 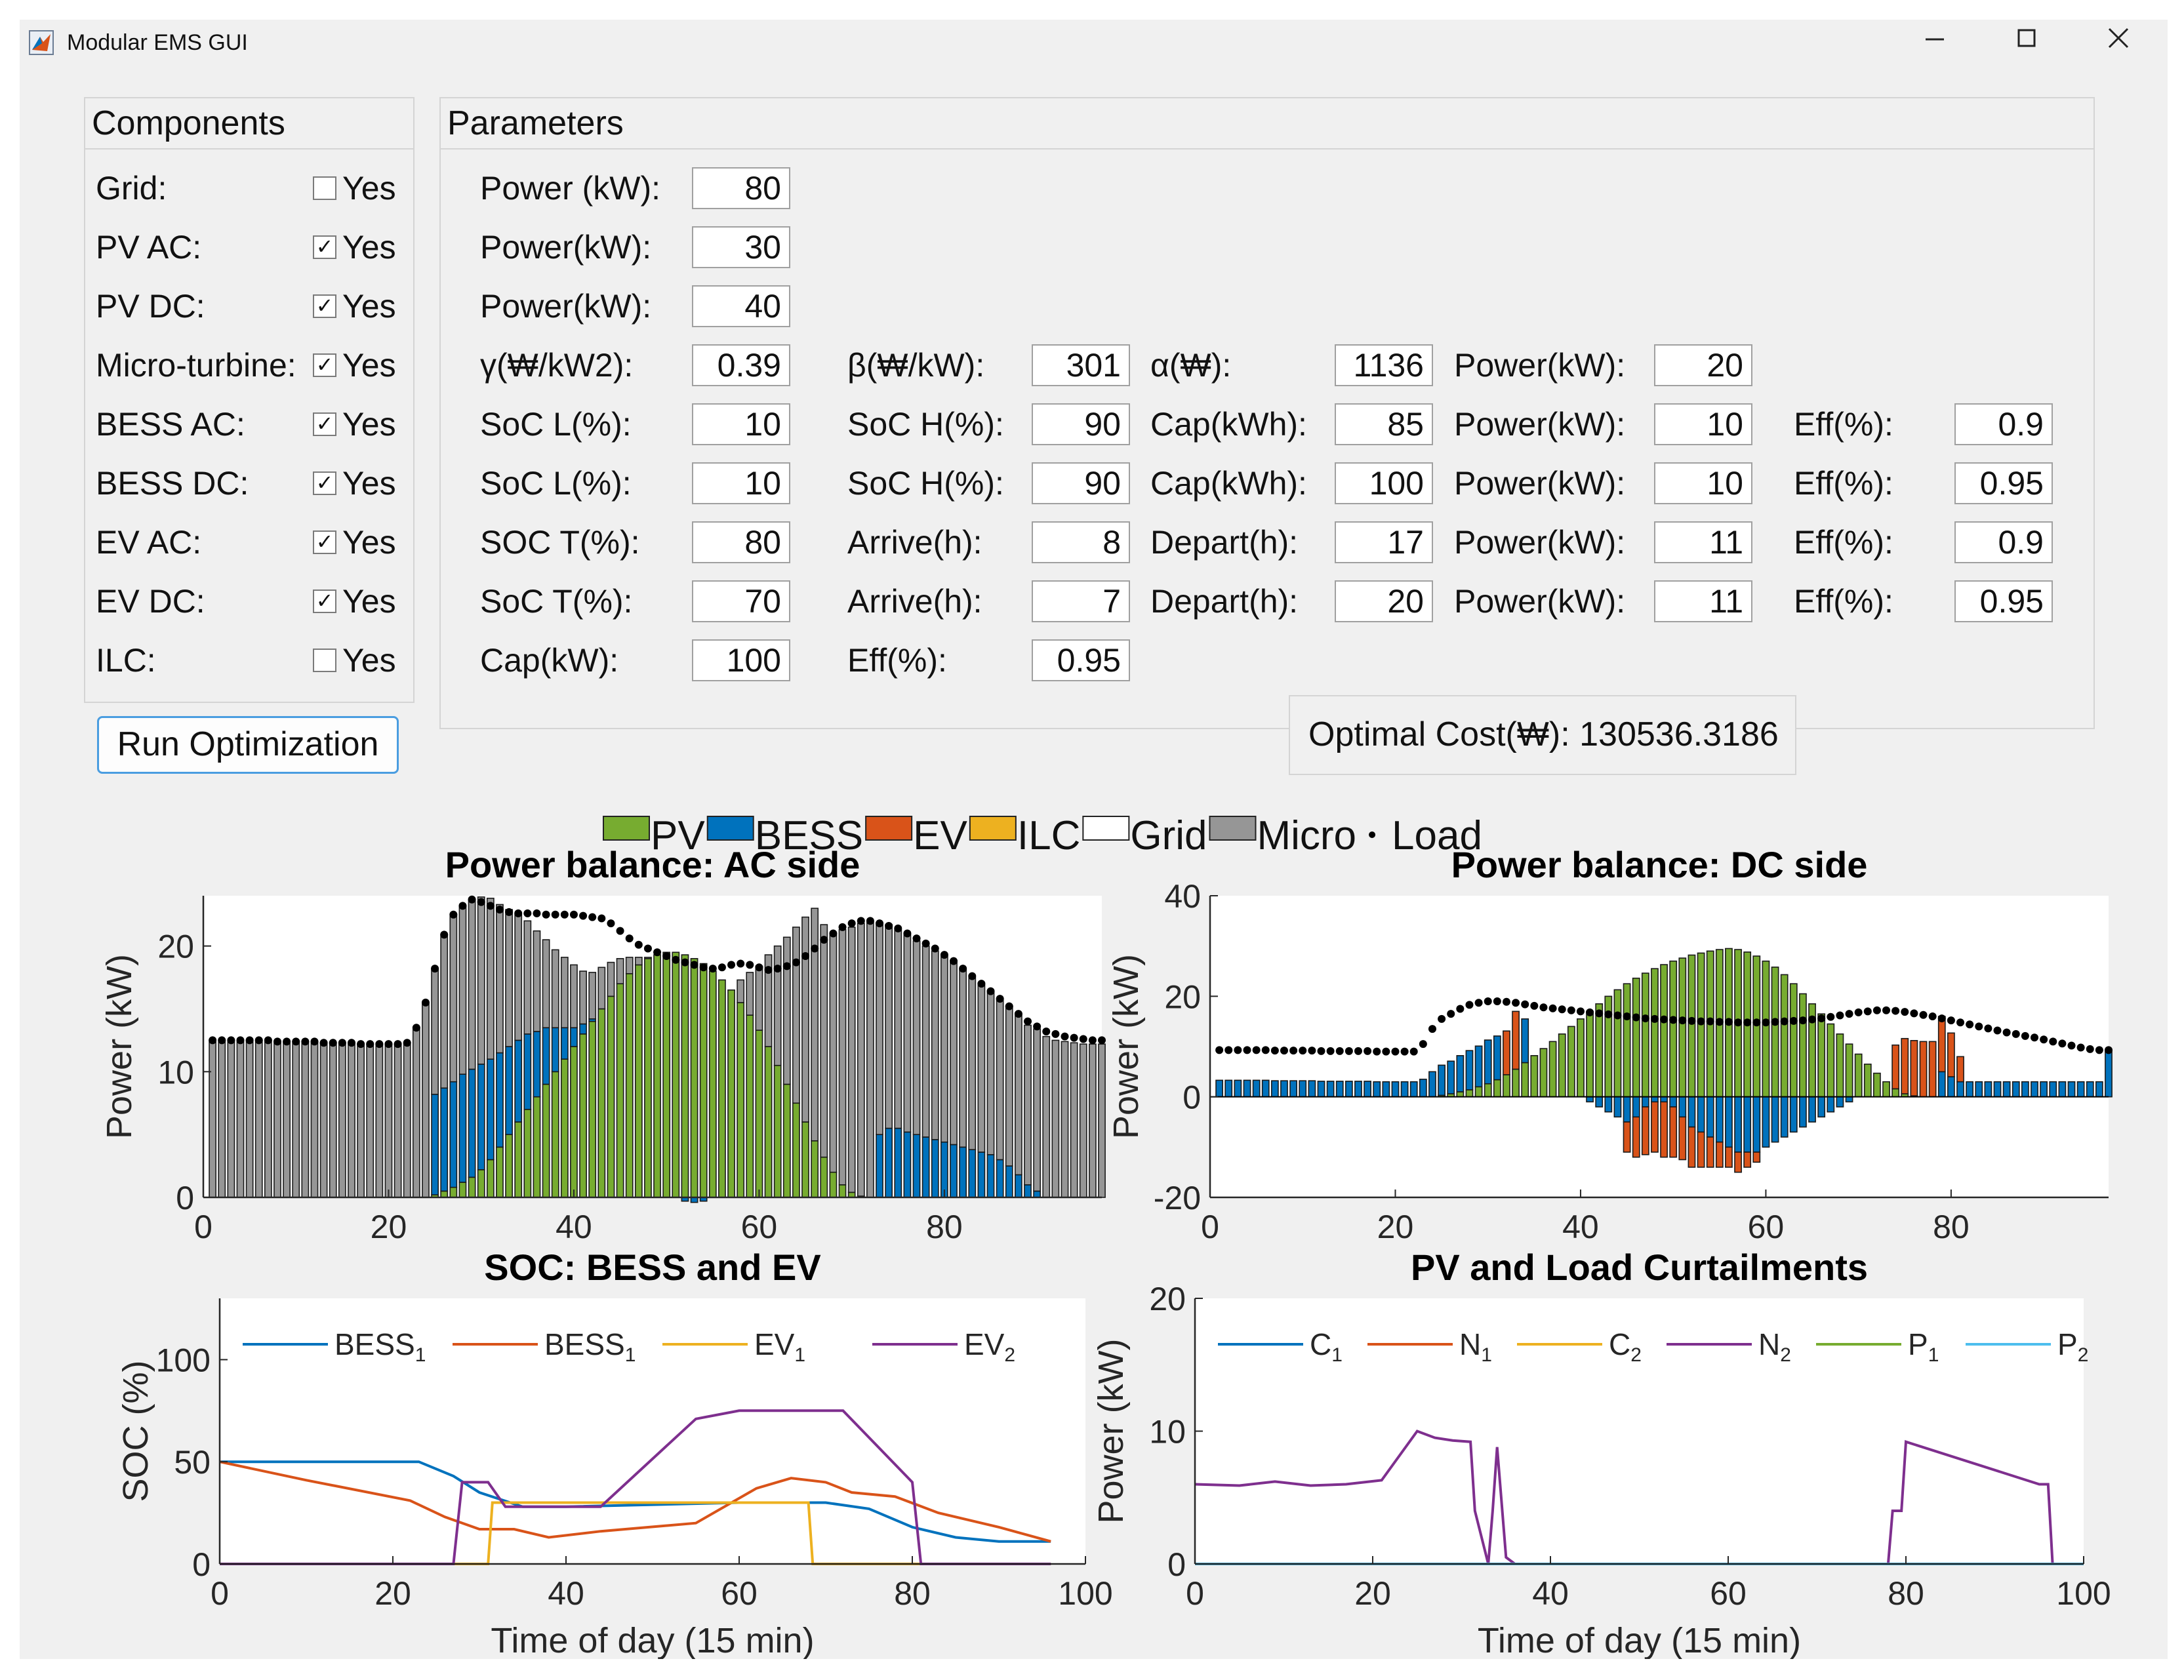 I want to click on x-tick-label: 20, so click(x=392, y=1593).